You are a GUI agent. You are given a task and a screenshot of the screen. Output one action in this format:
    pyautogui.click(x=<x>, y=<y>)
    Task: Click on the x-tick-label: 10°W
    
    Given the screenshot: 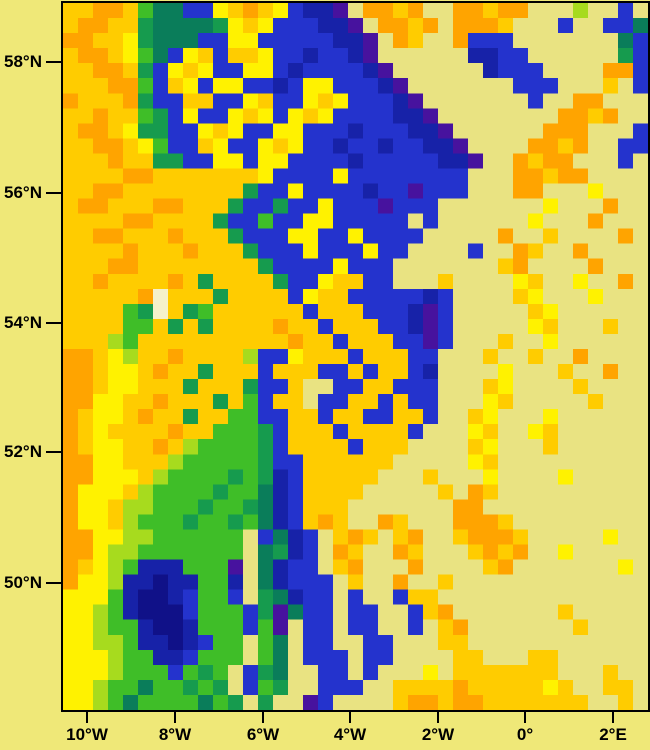 What is the action you would take?
    pyautogui.click(x=87, y=734)
    